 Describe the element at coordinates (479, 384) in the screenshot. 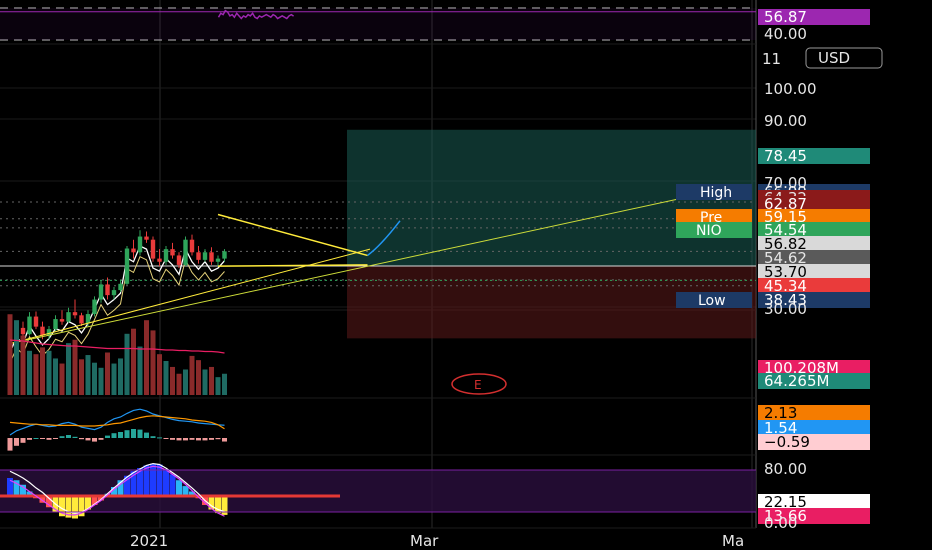

I see `earnings-marker: E` at that location.